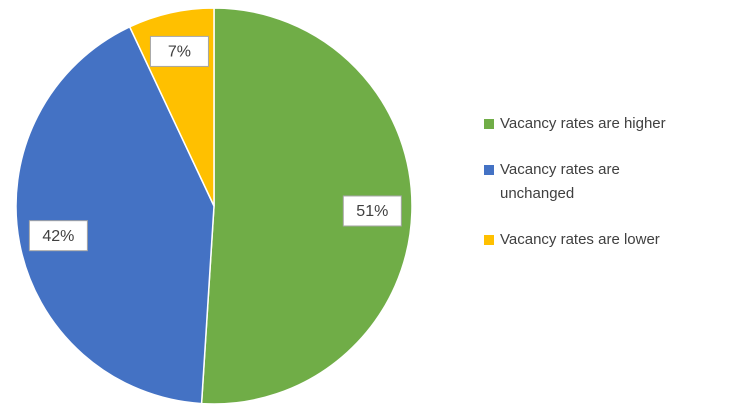  I want to click on data-label: 51%, so click(372, 211).